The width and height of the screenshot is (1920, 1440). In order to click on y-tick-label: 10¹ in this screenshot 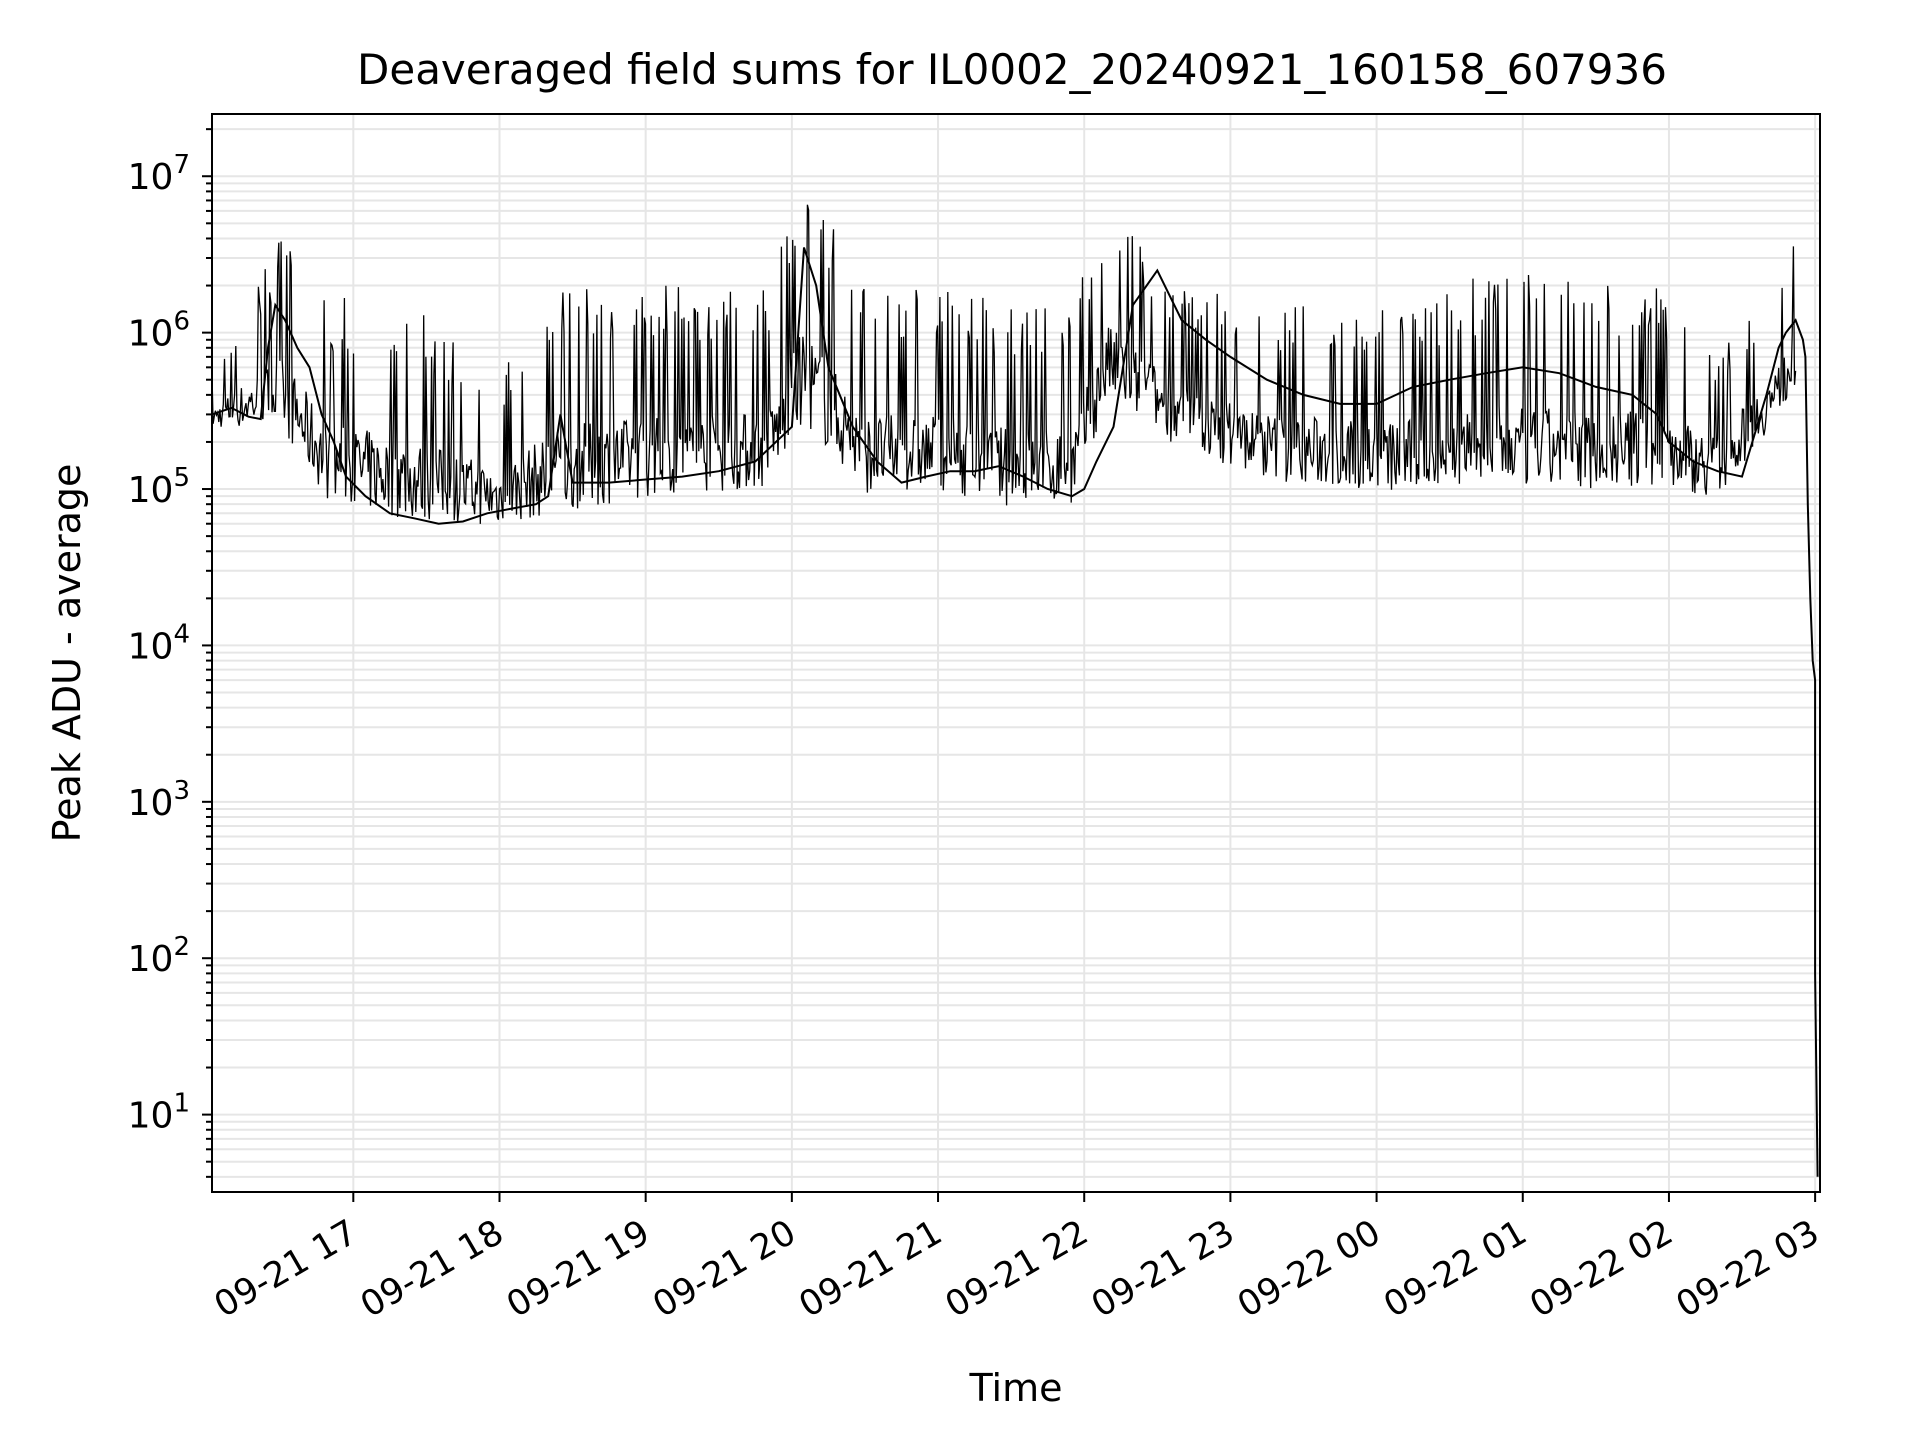, I will do `click(159, 1113)`.